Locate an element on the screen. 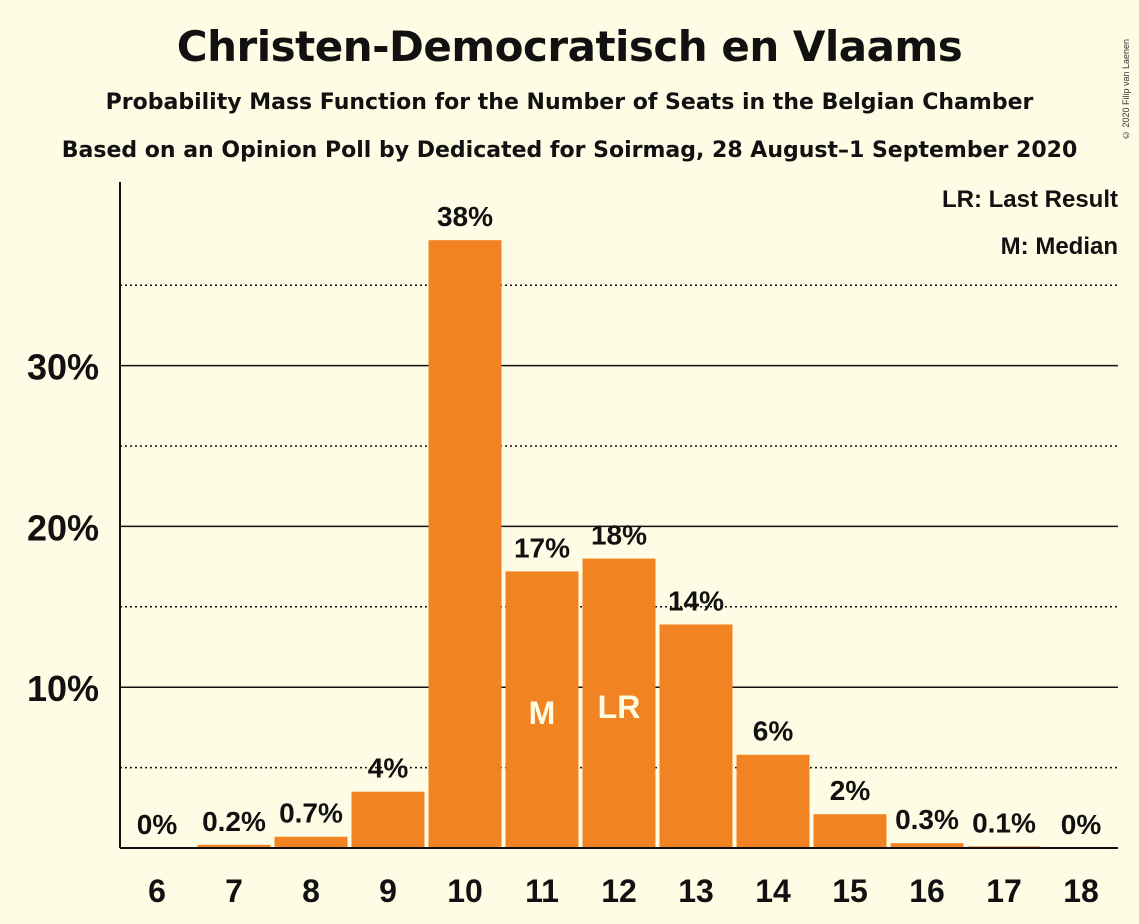 The width and height of the screenshot is (1139, 924). x-tick-label: 13 is located at coordinates (696, 891).